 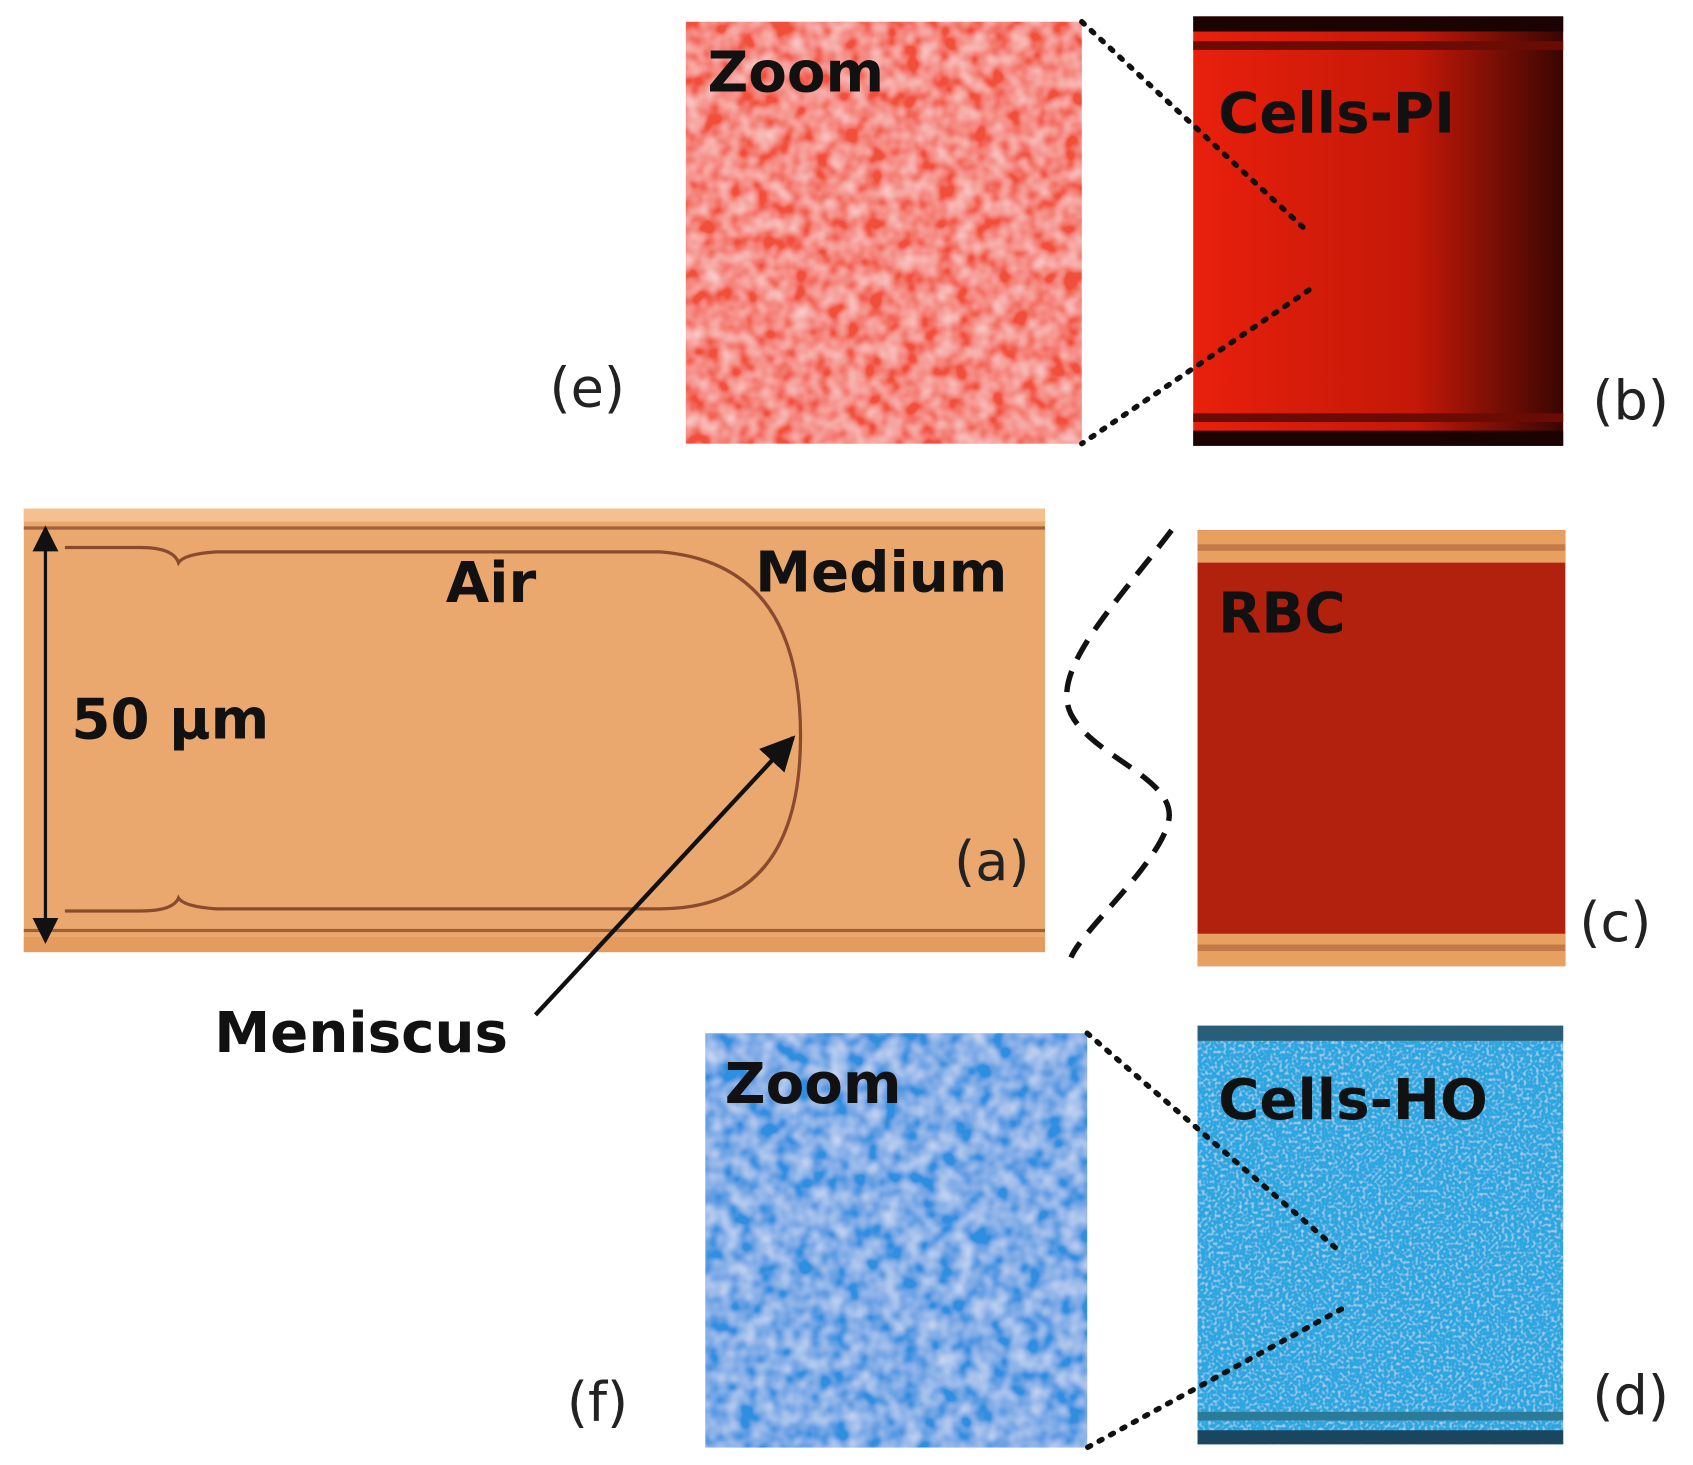 What do you see at coordinates (170, 719) in the screenshot?
I see `scale-label: 50 µm` at bounding box center [170, 719].